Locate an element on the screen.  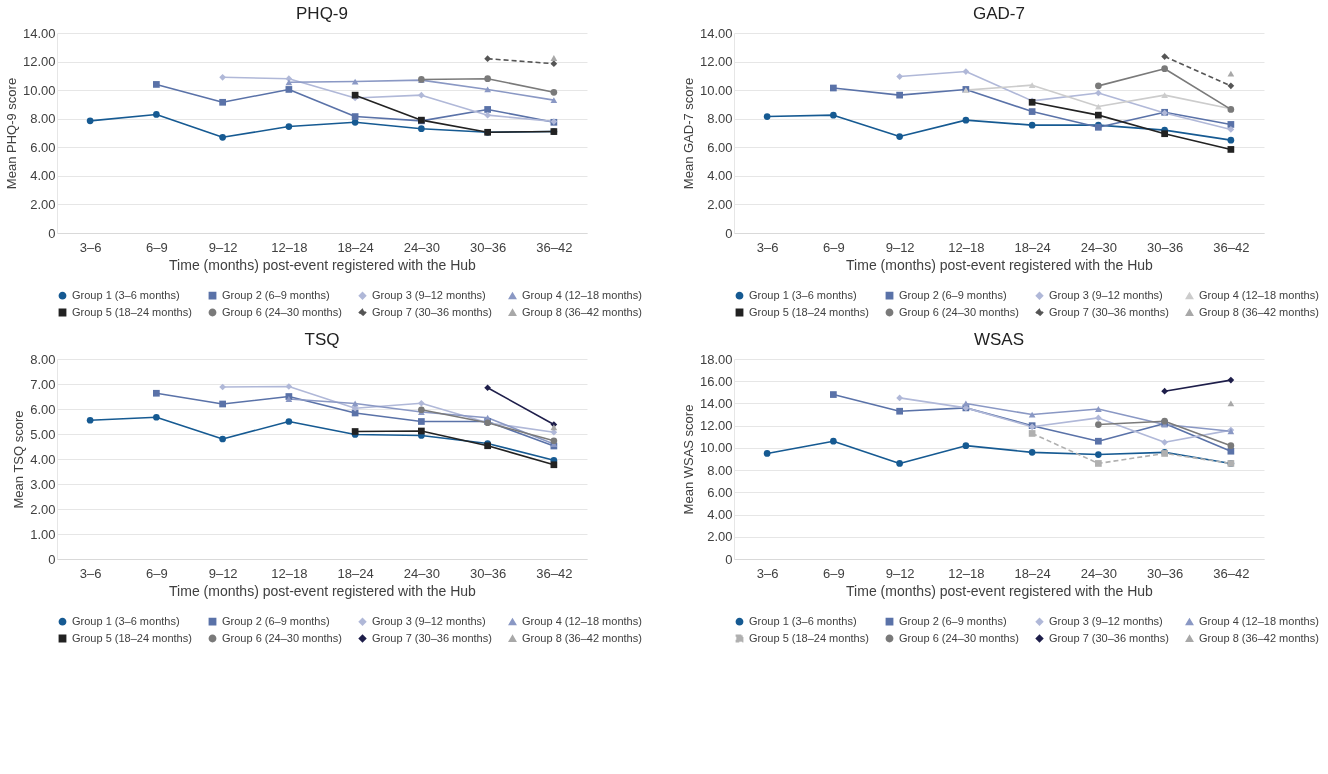
y-axis-title: Mean TSQ score is located at coordinates (19, 459).